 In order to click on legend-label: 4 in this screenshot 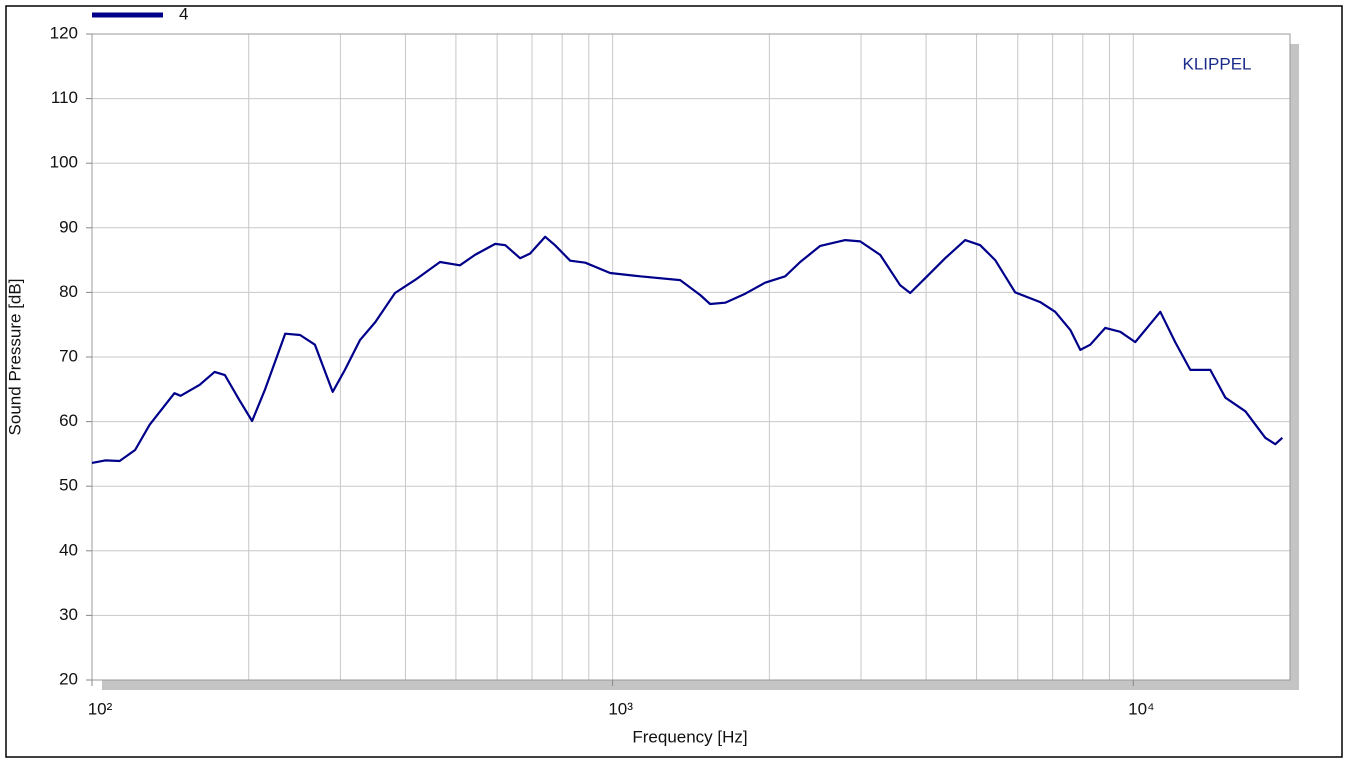, I will do `click(183, 13)`.